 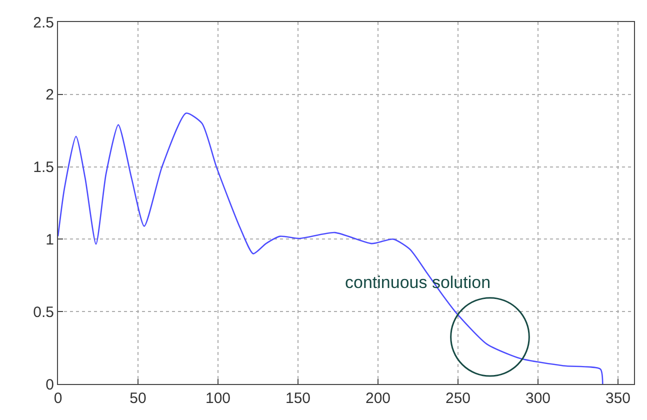 I want to click on y-tick-label: 2, so click(x=50, y=95).